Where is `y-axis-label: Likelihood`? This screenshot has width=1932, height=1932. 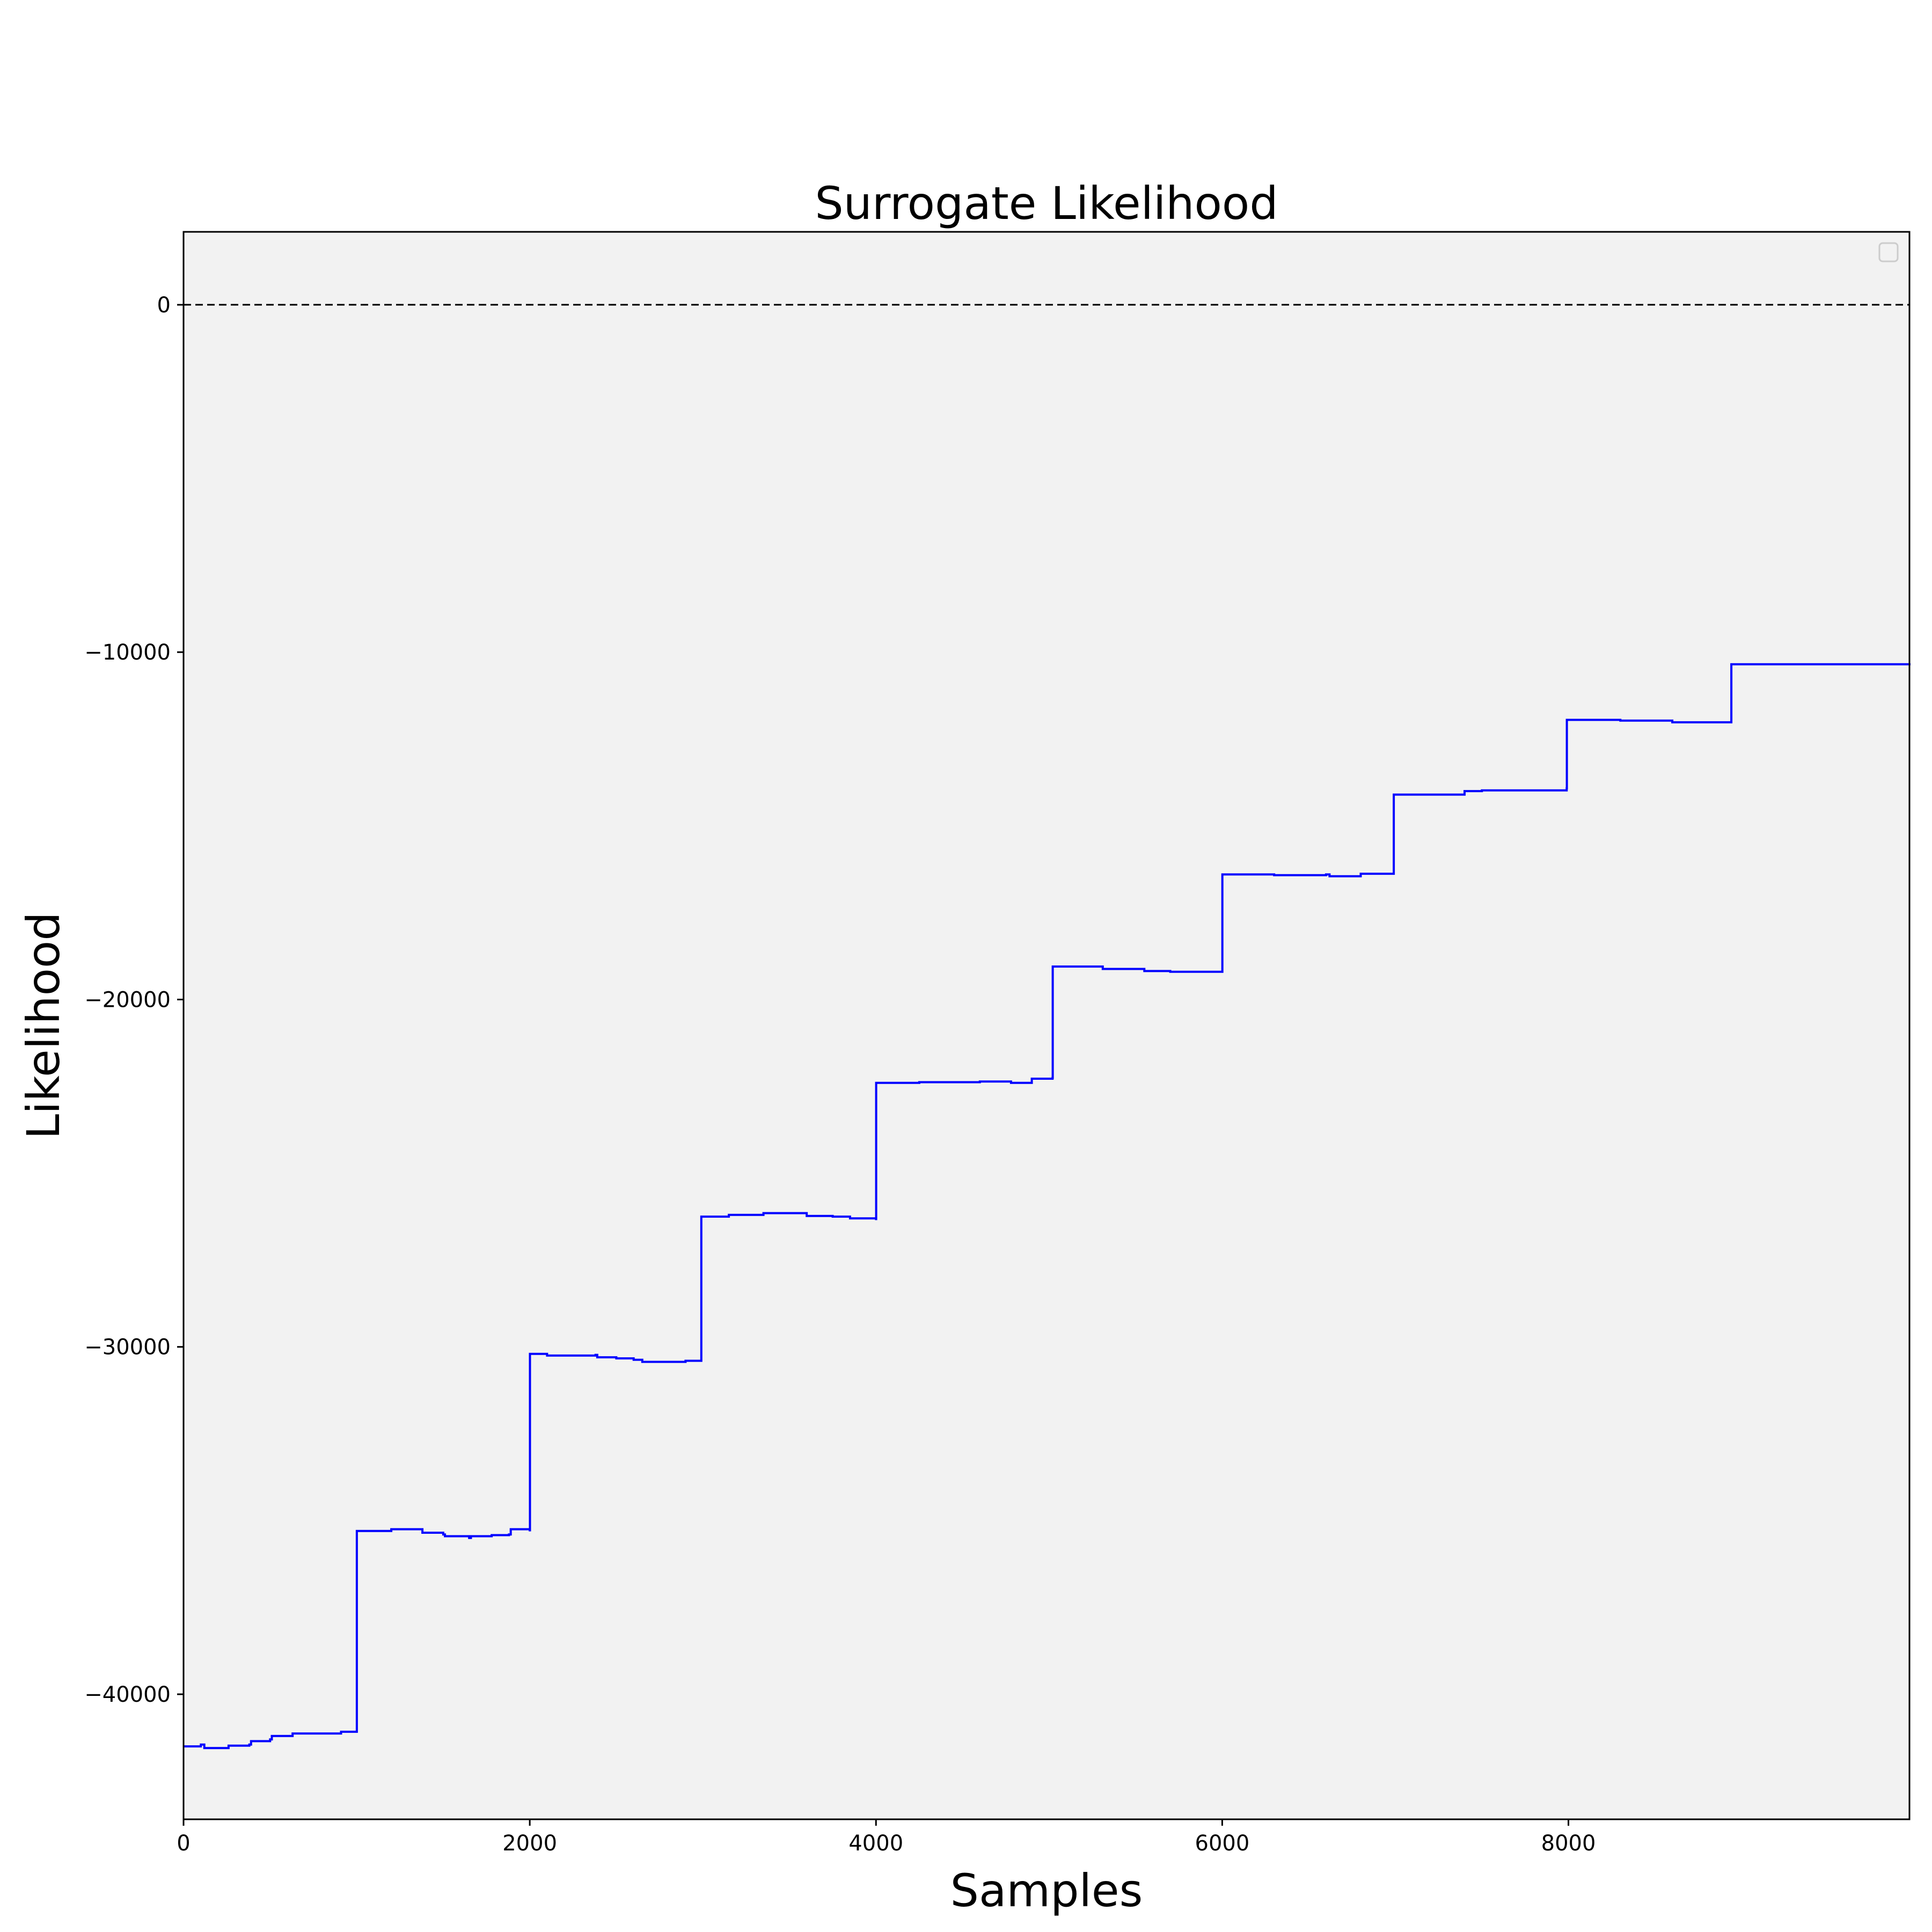 y-axis-label: Likelihood is located at coordinates (43, 1025).